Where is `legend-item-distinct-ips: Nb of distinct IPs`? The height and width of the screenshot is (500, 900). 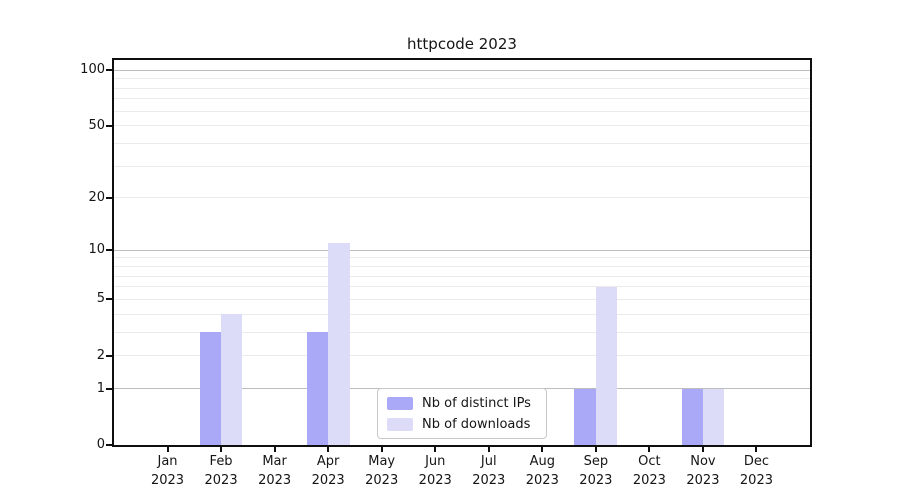
legend-item-distinct-ips: Nb of distinct IPs is located at coordinates (462, 403).